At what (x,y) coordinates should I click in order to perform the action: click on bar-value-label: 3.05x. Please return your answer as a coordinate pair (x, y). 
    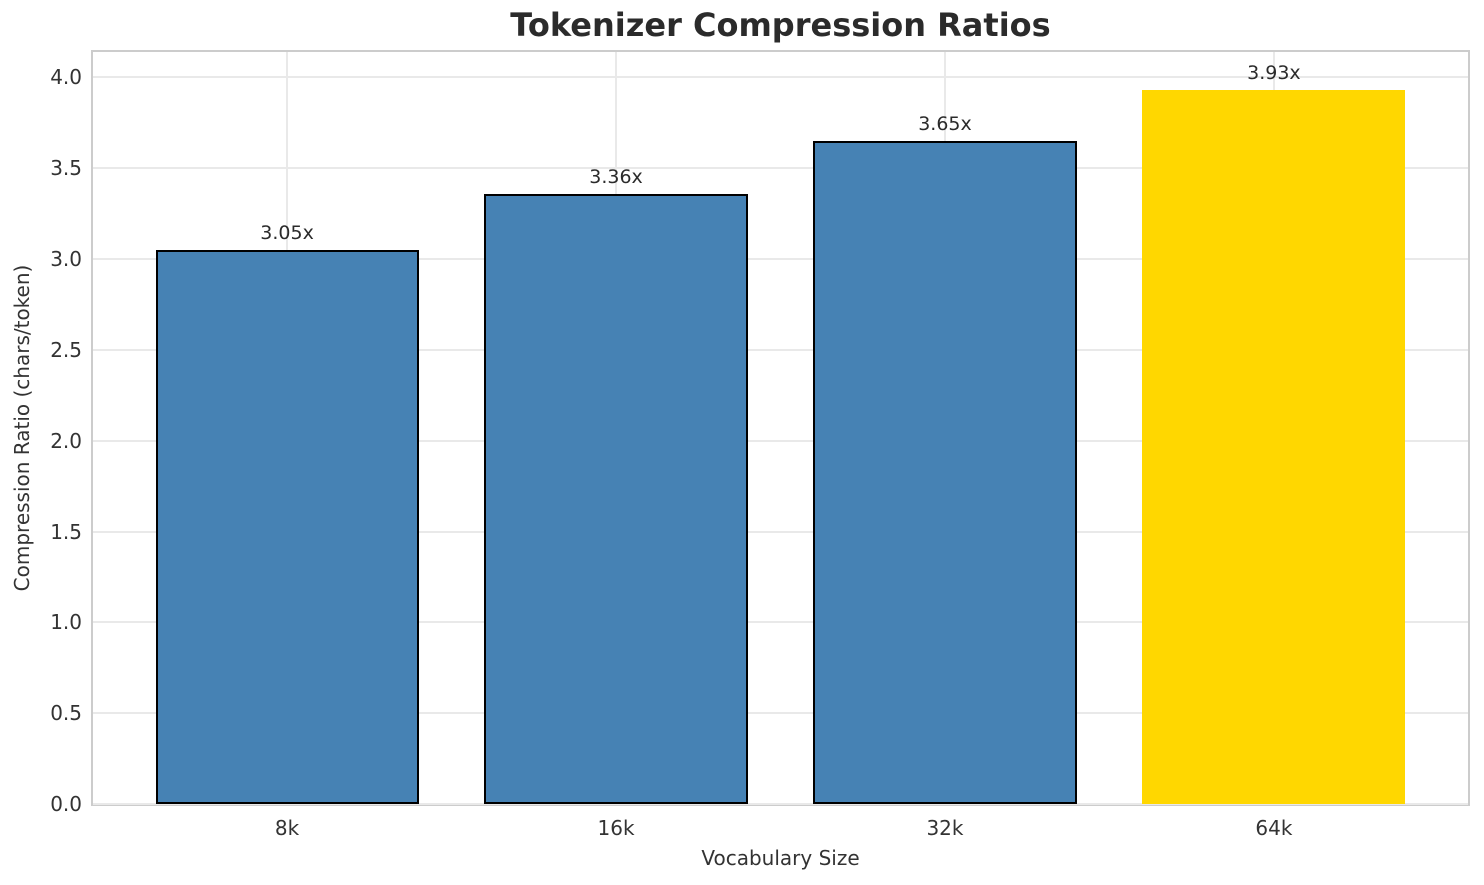
    Looking at the image, I should click on (287, 233).